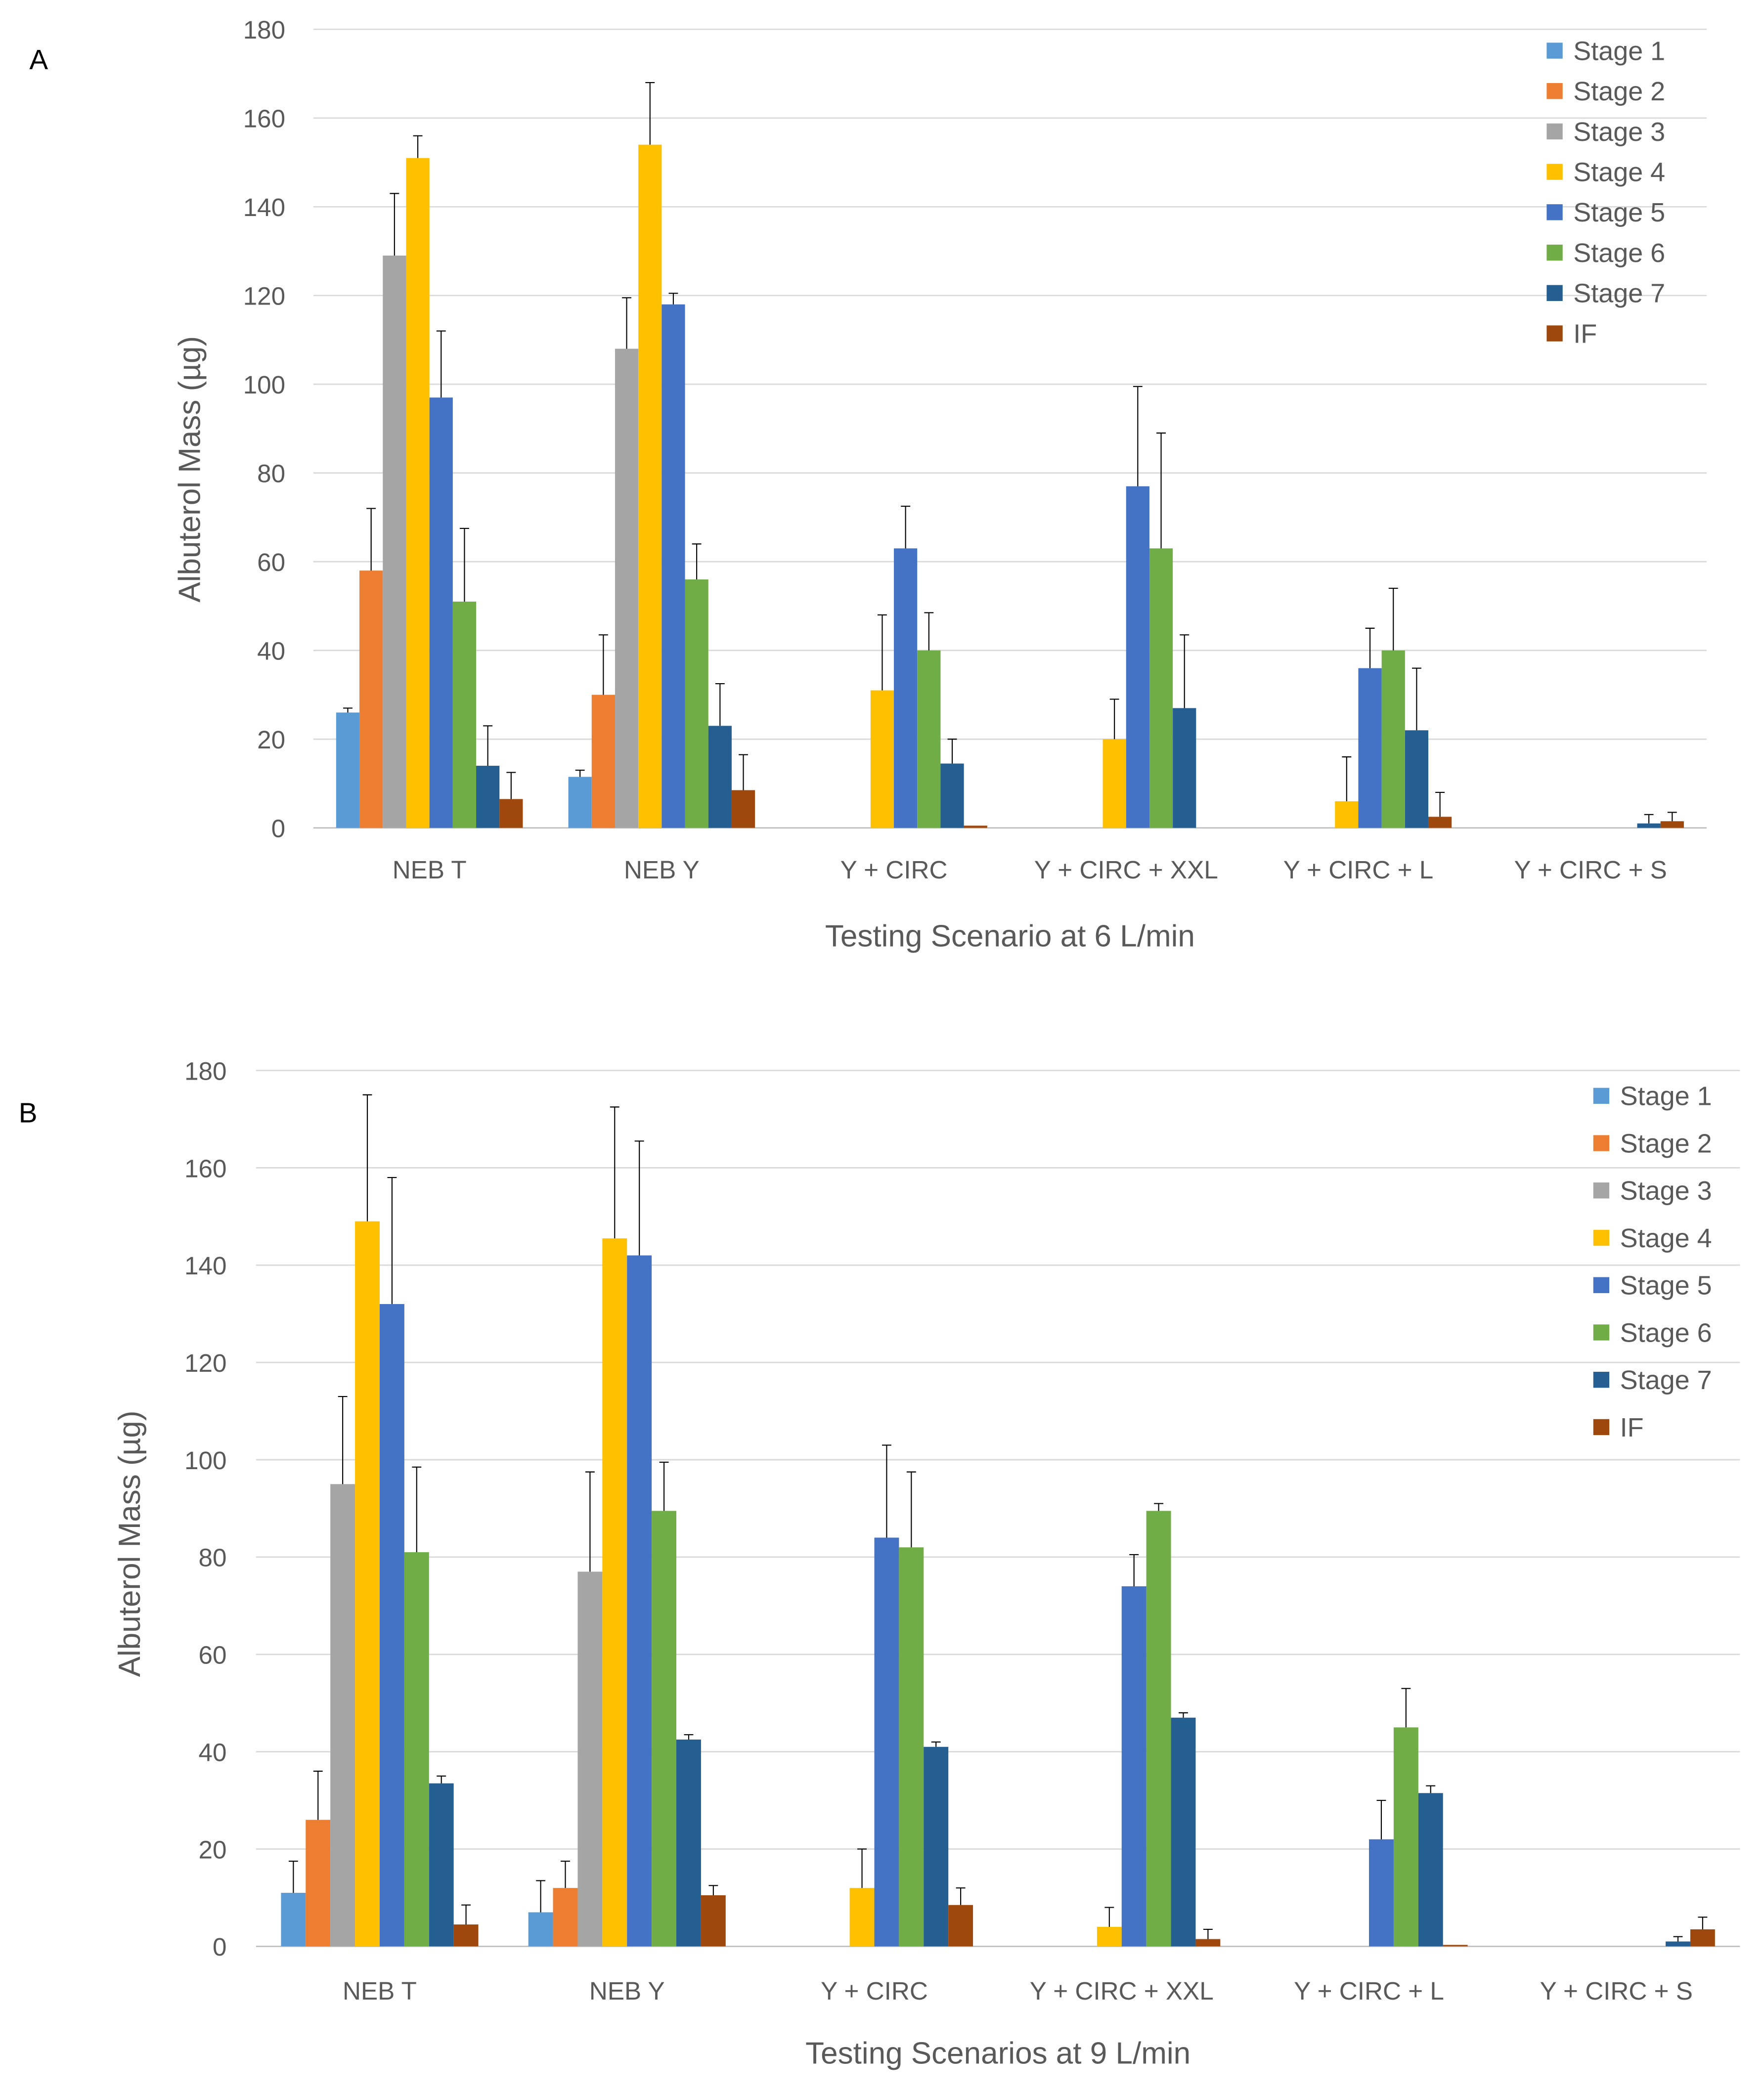 The height and width of the screenshot is (2093, 1764). Describe the element at coordinates (430, 870) in the screenshot. I see `x-tick-label: NEB T` at that location.